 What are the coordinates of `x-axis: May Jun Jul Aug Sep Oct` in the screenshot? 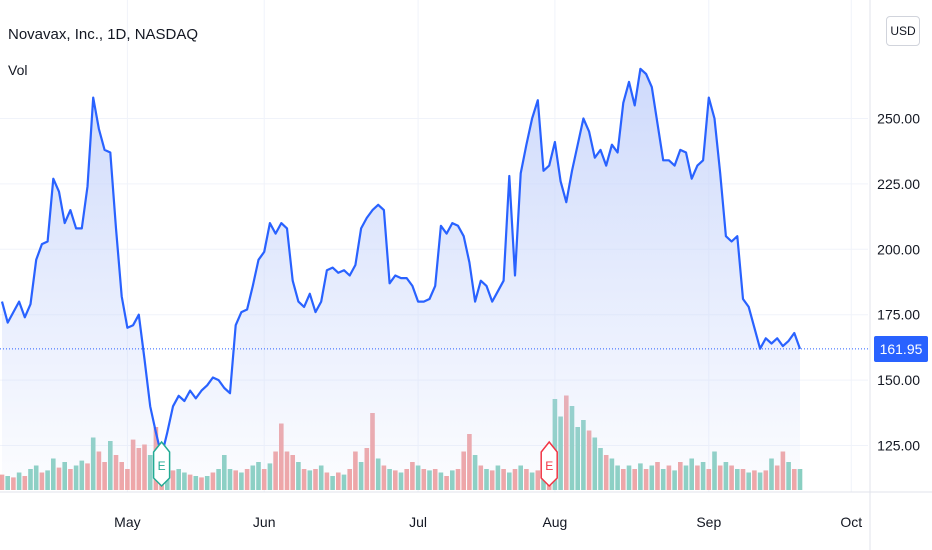 It's located at (488, 522).